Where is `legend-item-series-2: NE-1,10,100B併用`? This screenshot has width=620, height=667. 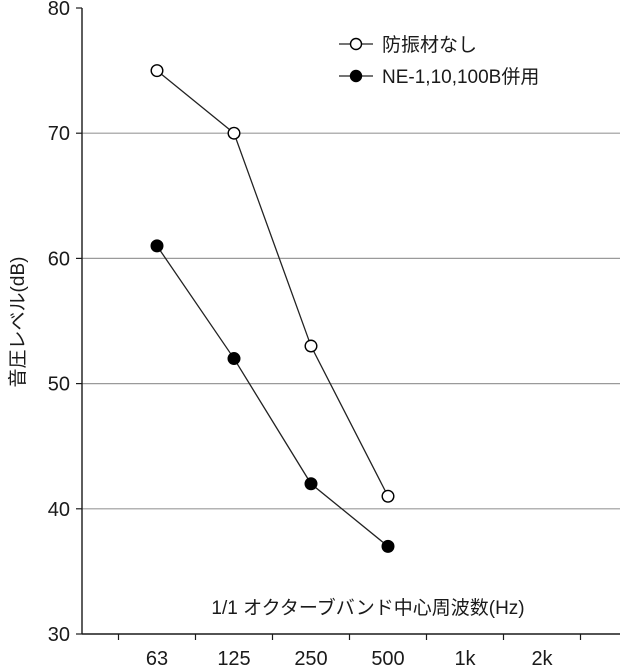
legend-item-series-2: NE-1,10,100B併用 is located at coordinates (439, 77).